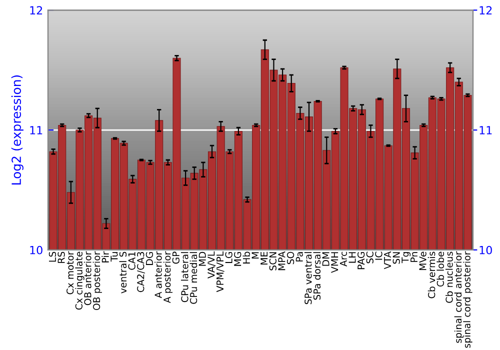 The image size is (500, 350). Describe the element at coordinates (459, 297) in the screenshot. I see `x-tick-label: spinal cord anterior` at that location.